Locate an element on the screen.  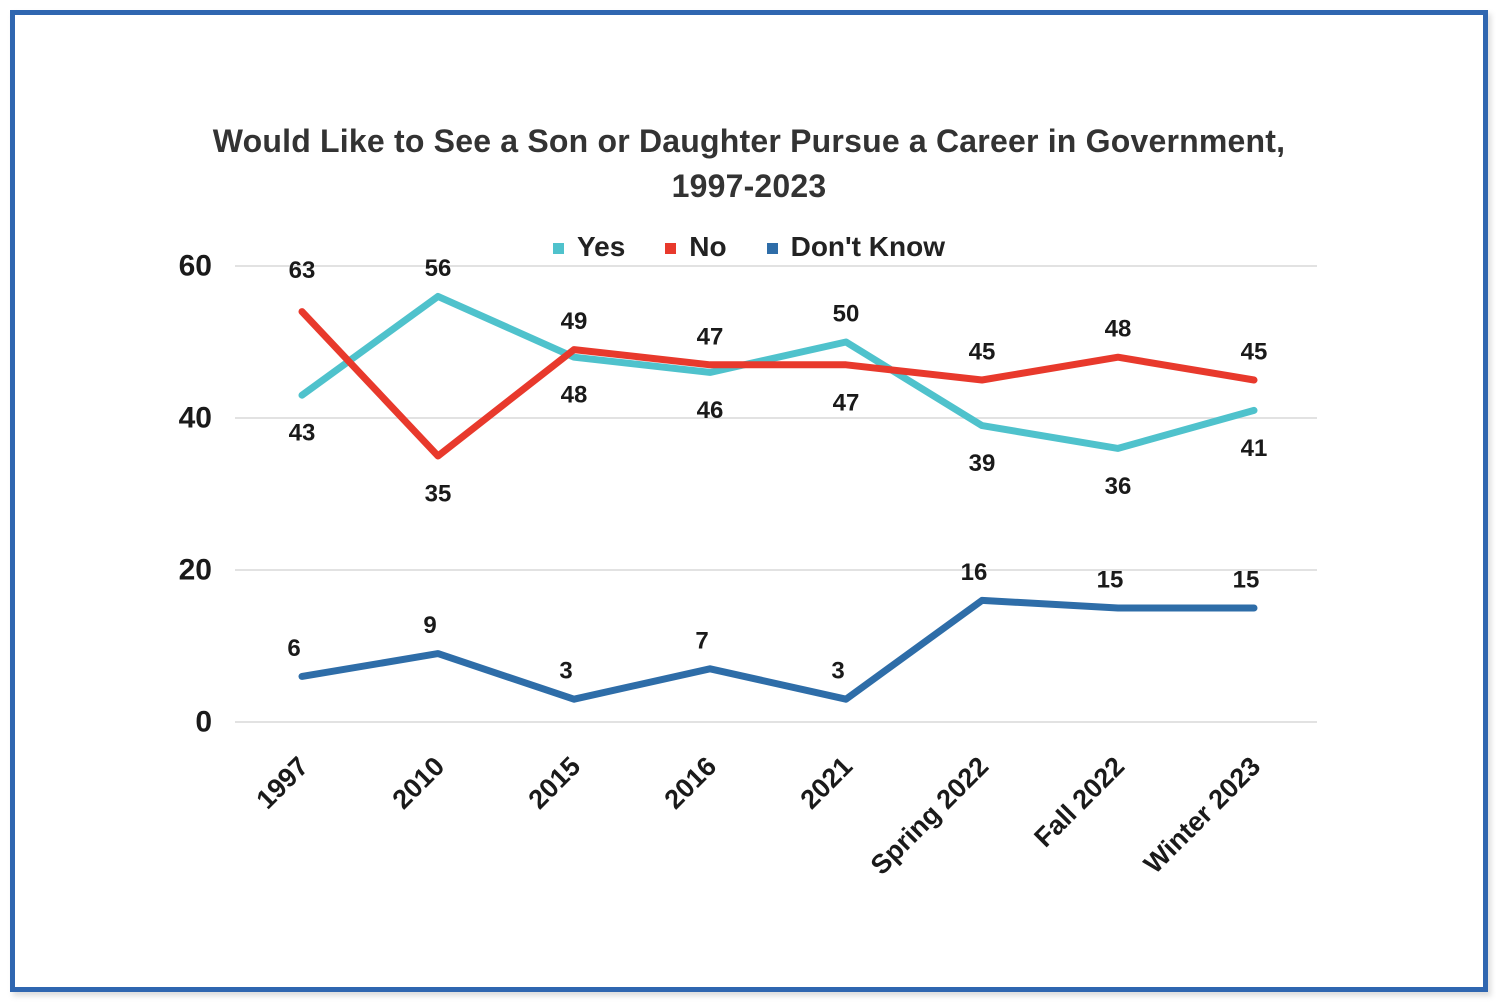
legend-item-don-t-know: Don't Know is located at coordinates (855, 247).